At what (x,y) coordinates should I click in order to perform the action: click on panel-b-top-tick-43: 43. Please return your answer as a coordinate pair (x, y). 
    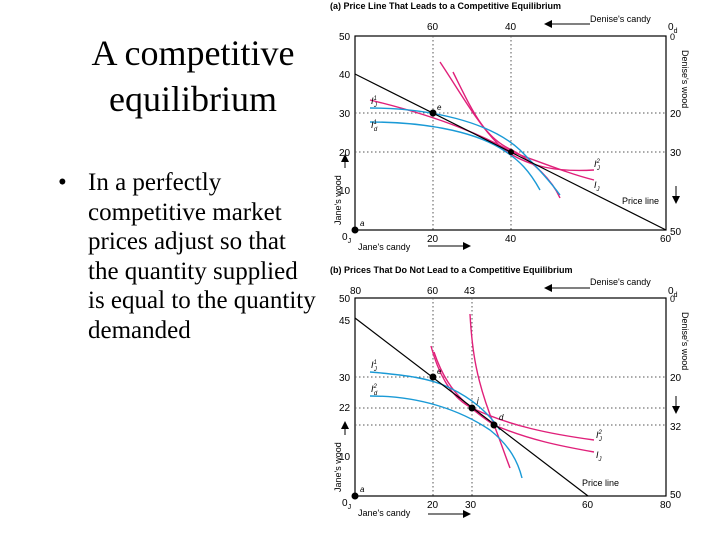
    Looking at the image, I should click on (470, 291).